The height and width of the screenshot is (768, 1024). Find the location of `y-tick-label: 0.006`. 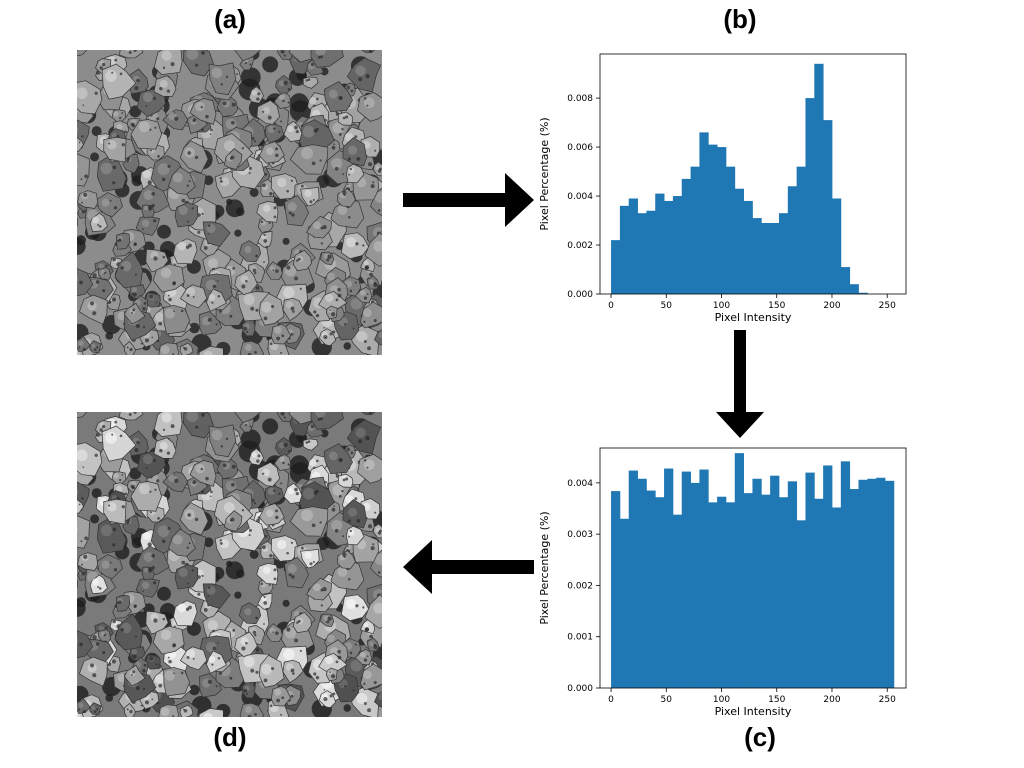

y-tick-label: 0.006 is located at coordinates (580, 148).